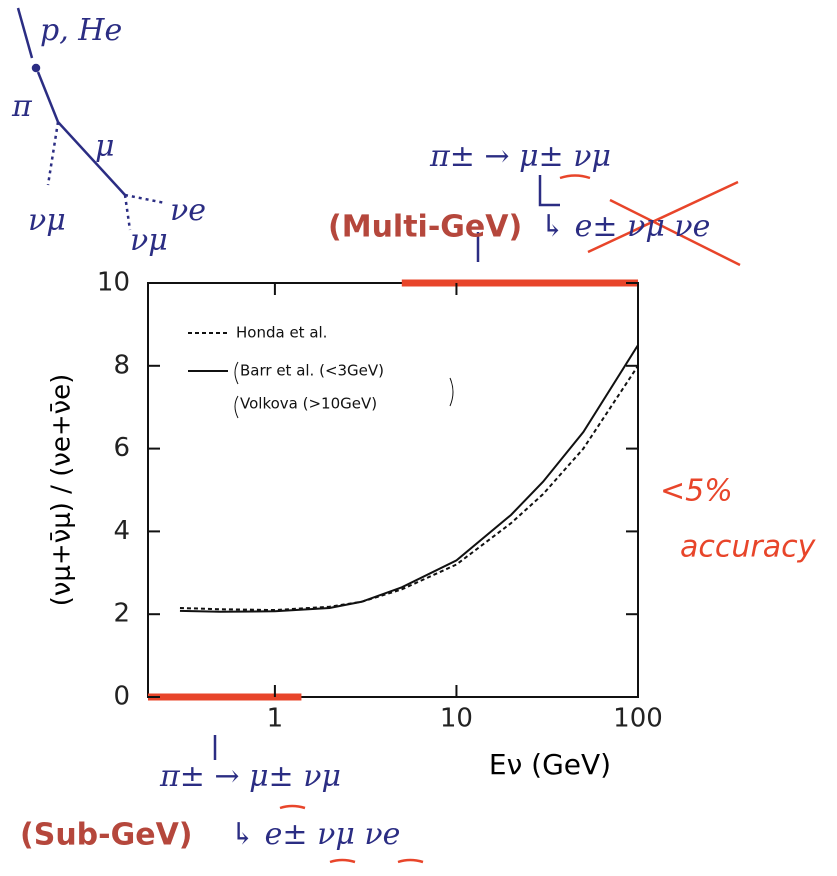 The height and width of the screenshot is (876, 837). Describe the element at coordinates (696, 491) in the screenshot. I see `annotation: <5%` at that location.